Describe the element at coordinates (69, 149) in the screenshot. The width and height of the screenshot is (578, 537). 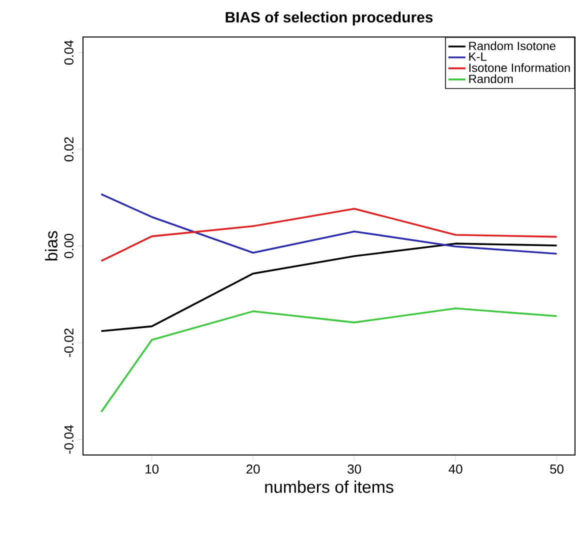
I see `y-tick-label: 0.02` at that location.